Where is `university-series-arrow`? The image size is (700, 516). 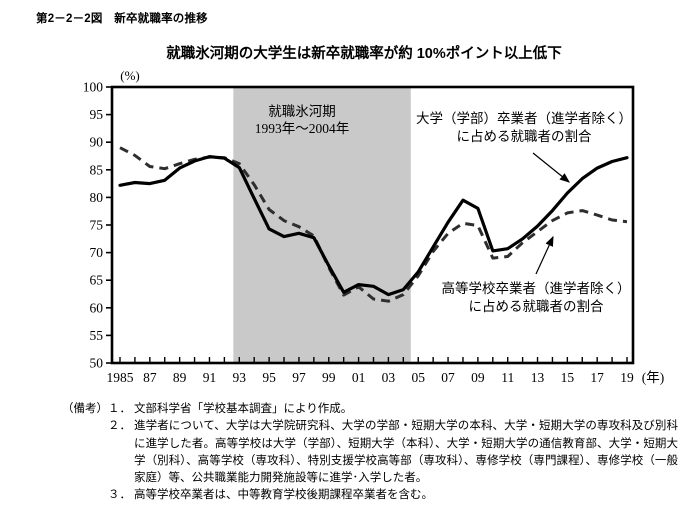
university-series-arrow is located at coordinates (551, 167).